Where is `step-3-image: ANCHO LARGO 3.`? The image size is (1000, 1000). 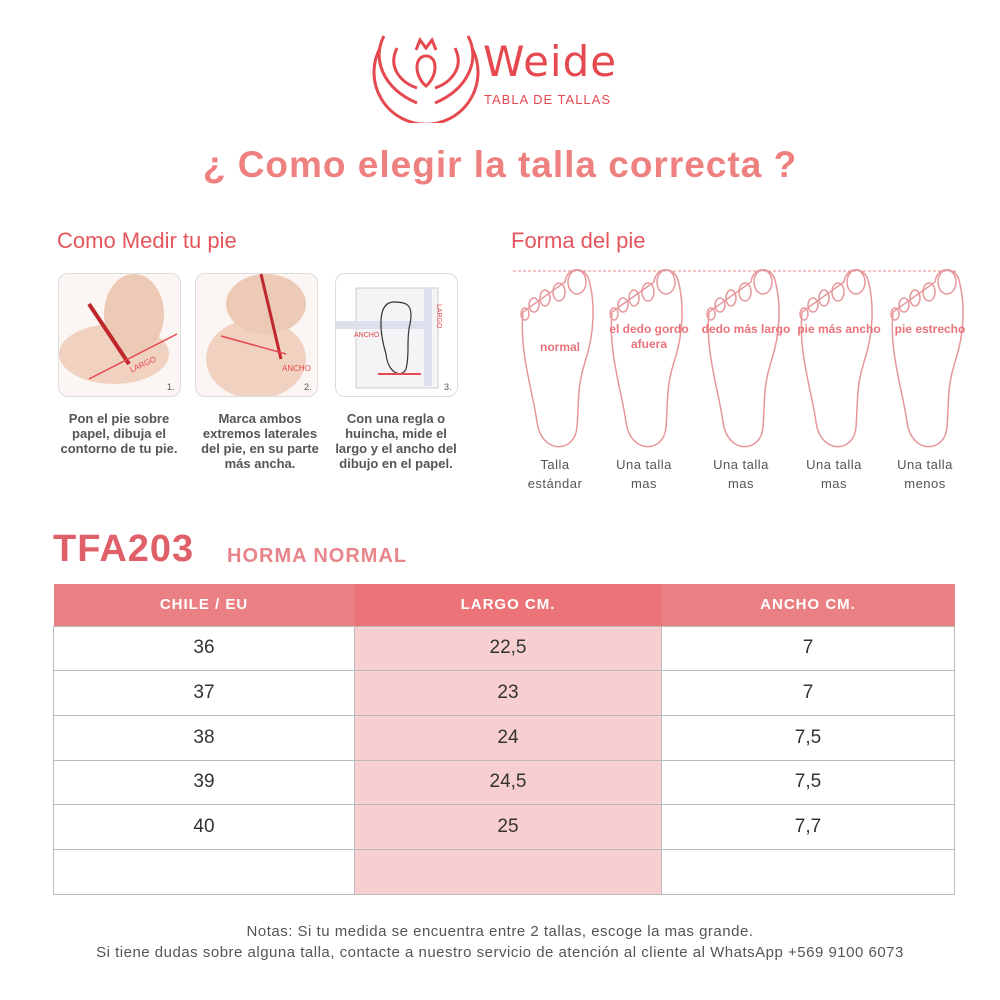 step-3-image: ANCHO LARGO 3. is located at coordinates (396, 335).